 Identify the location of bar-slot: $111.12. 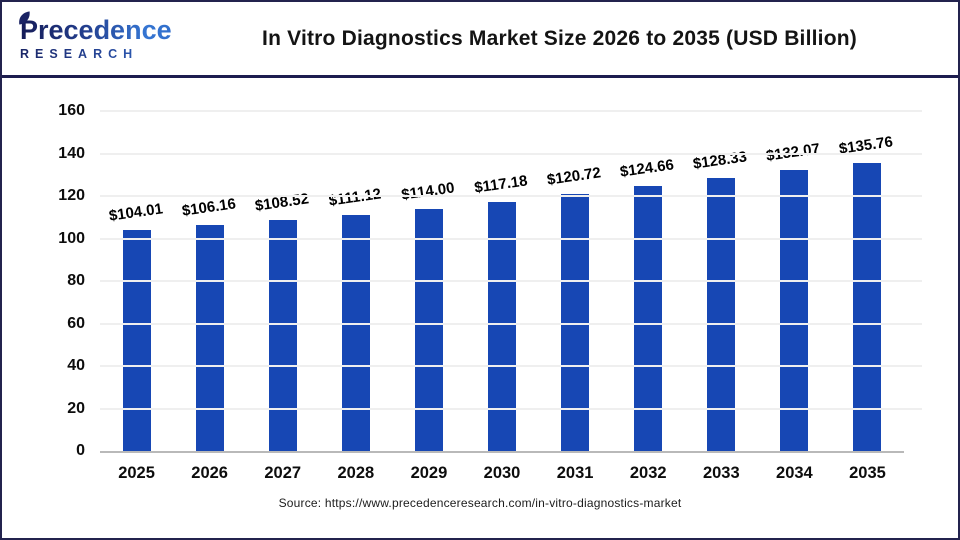
(355, 281).